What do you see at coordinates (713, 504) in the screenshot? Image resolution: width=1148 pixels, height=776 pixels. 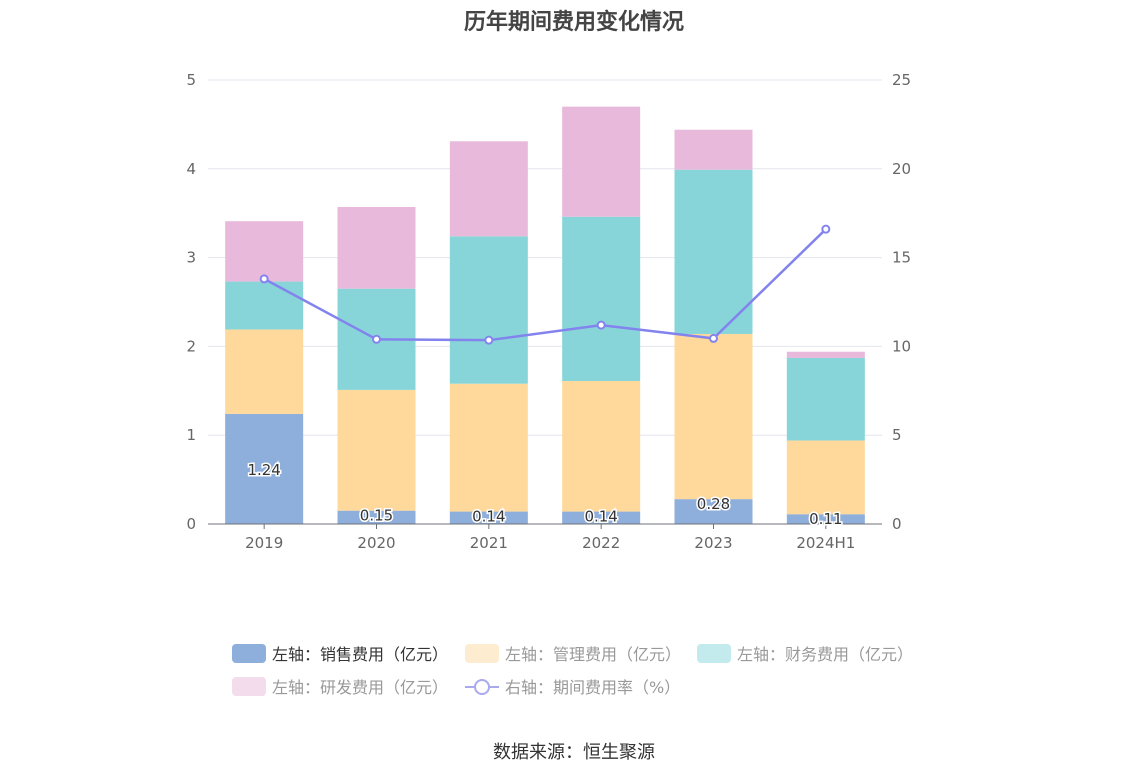 I see `data-label-sales: 0.28` at bounding box center [713, 504].